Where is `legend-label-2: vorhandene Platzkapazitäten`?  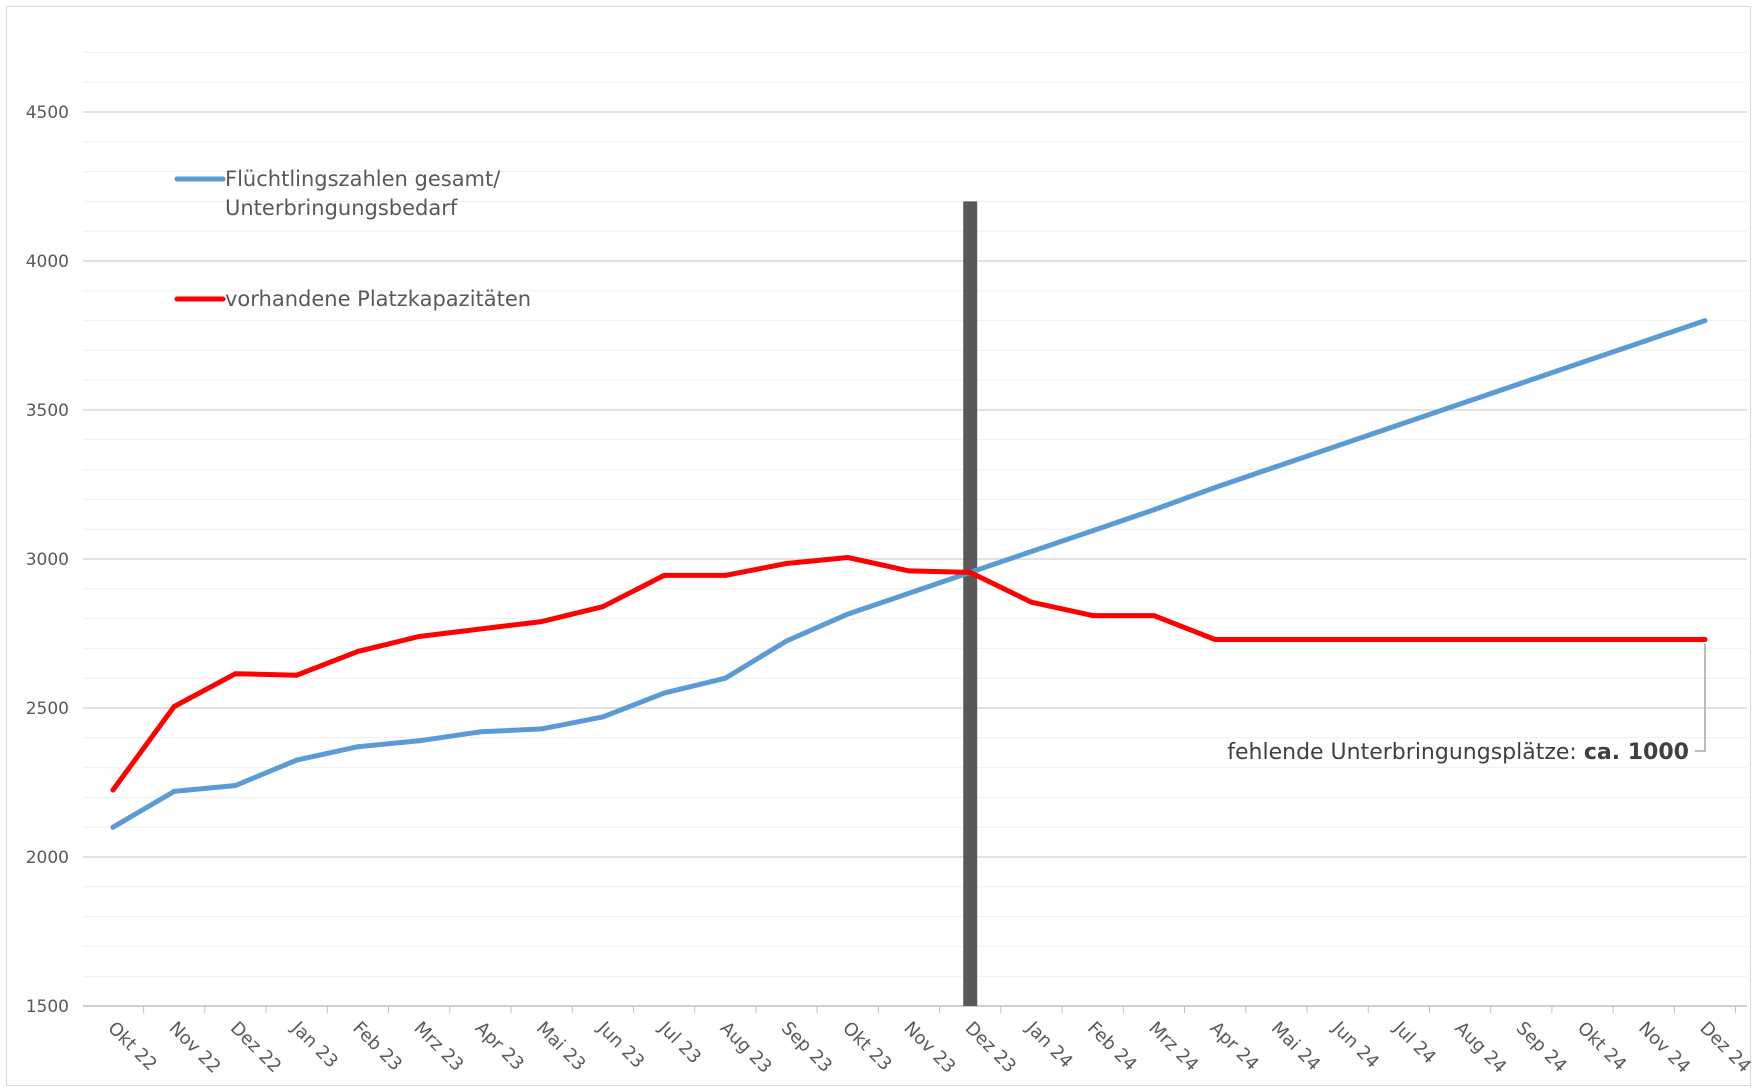
legend-label-2: vorhandene Platzkapazitäten is located at coordinates (378, 299).